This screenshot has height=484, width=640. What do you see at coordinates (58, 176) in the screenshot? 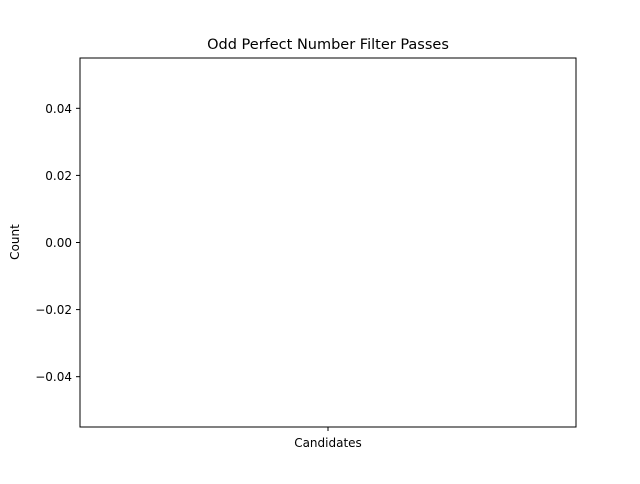
I see `y-tick-label: 0.02` at bounding box center [58, 176].